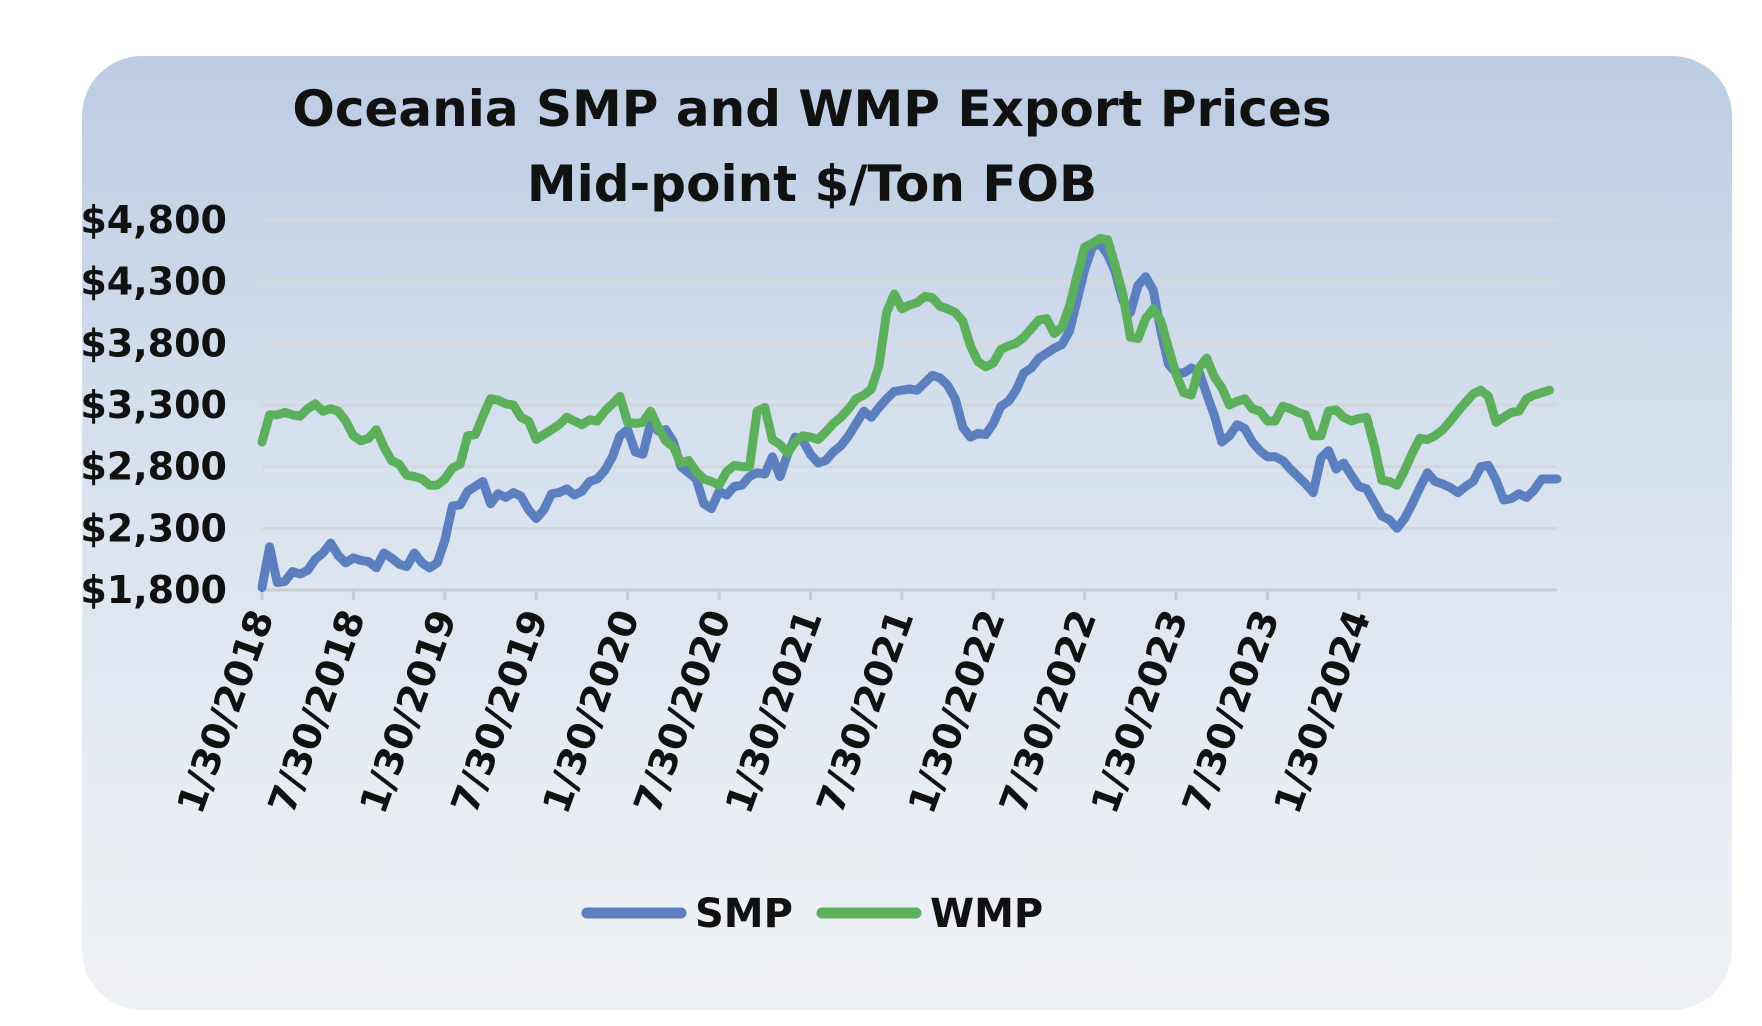  What do you see at coordinates (812, 914) in the screenshot?
I see `legend: SMP WMP` at bounding box center [812, 914].